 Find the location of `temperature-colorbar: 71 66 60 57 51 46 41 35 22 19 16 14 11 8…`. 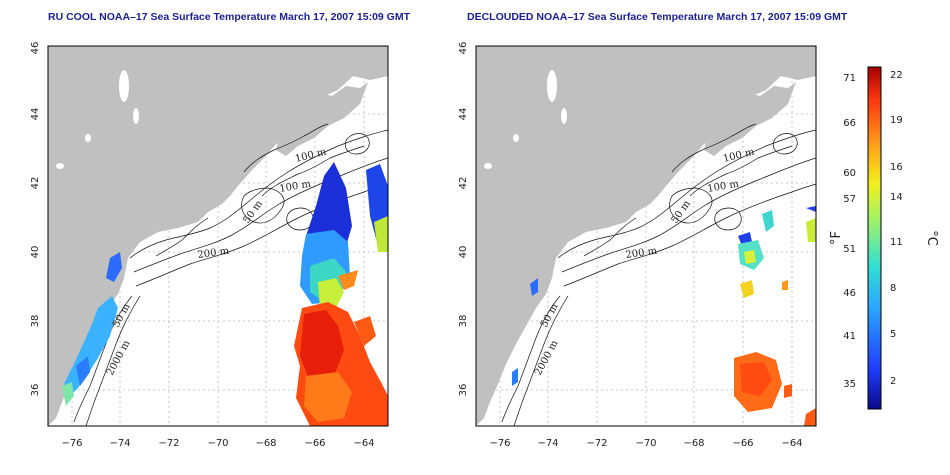

temperature-colorbar: 71 66 60 57 51 46 41 35 22 19 16 14 11 8… is located at coordinates (884, 238).